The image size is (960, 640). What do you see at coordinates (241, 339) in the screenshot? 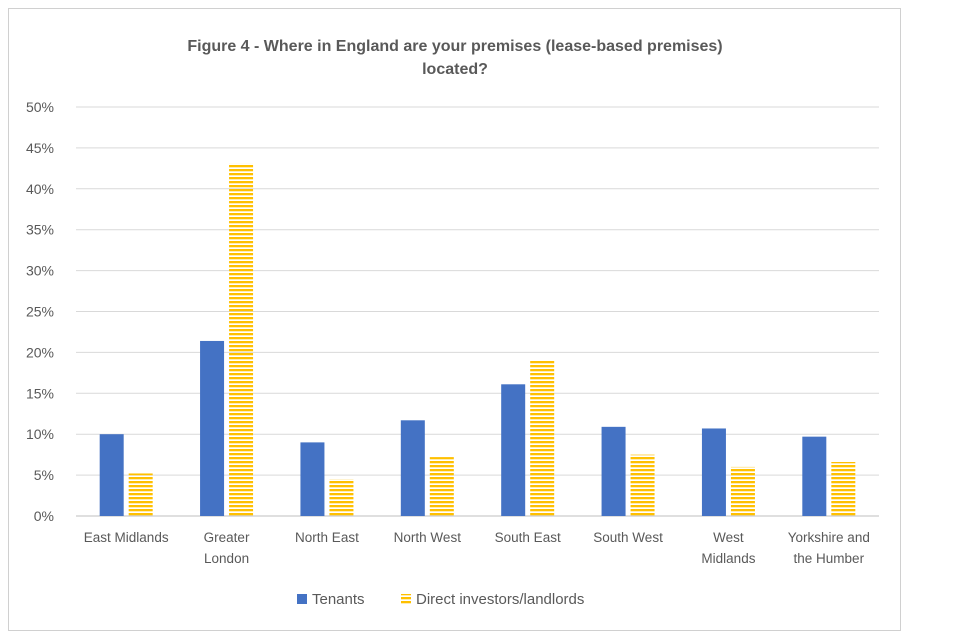
I see `bar-investors-greater-london` at bounding box center [241, 339].